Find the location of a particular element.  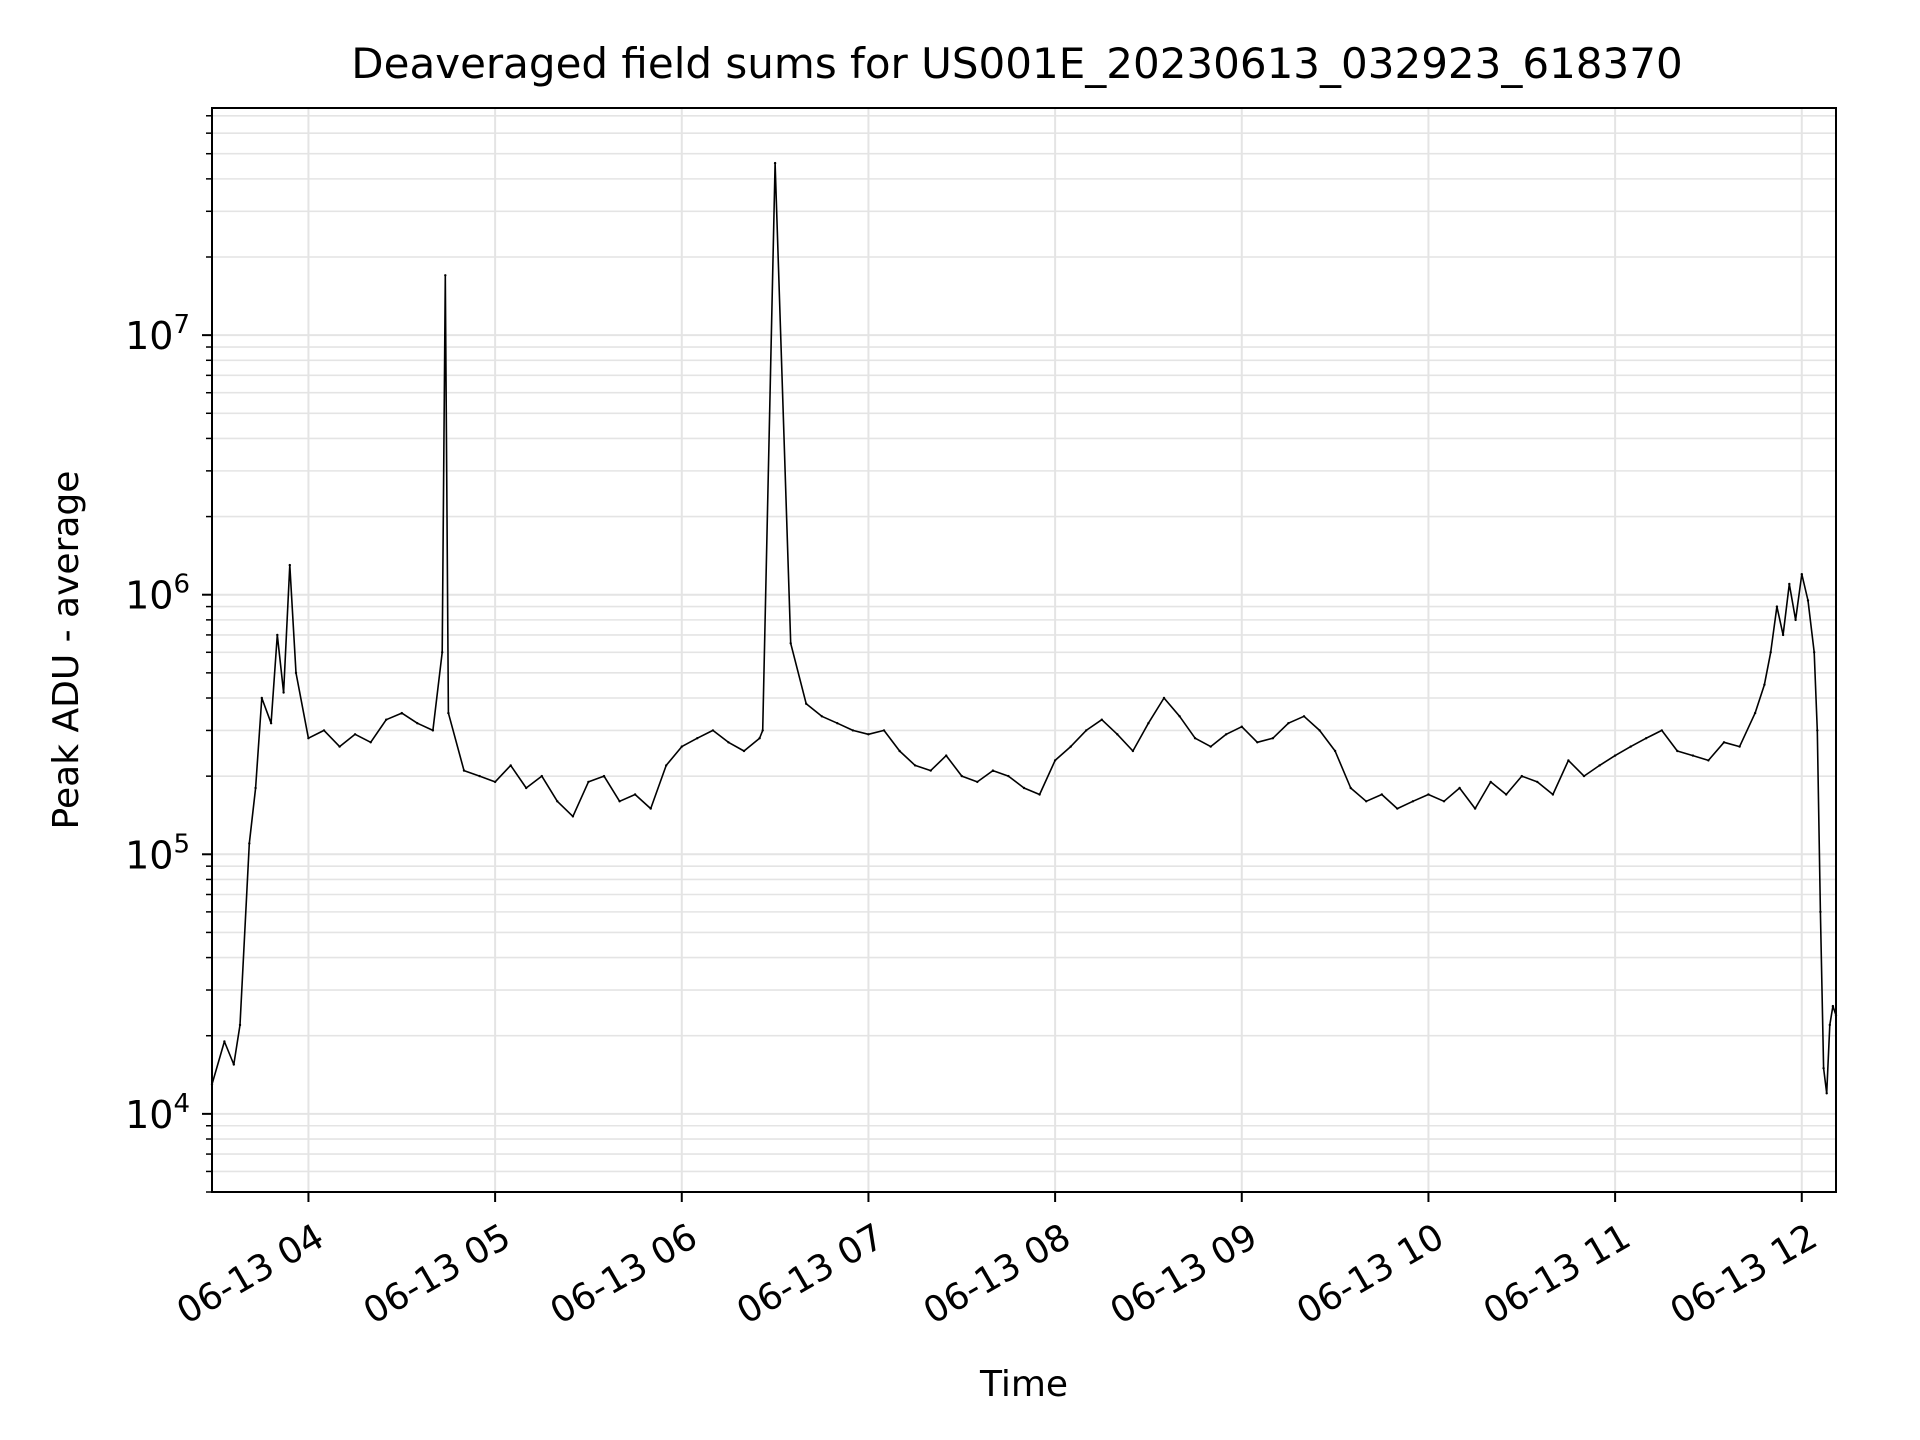

y-tick-exponent: 7 is located at coordinates (181, 325).